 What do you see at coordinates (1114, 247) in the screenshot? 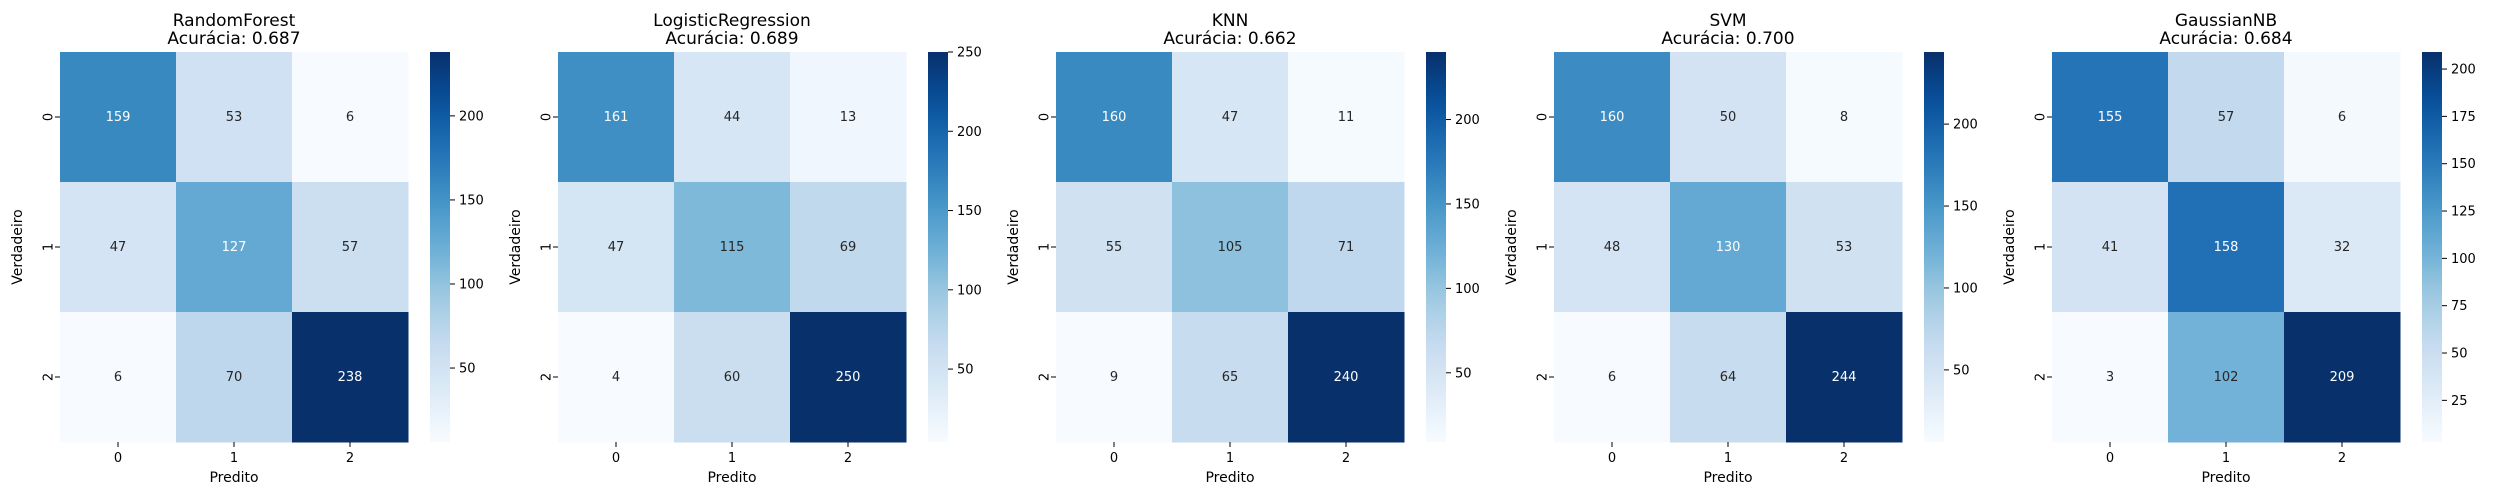
I see `cell-value-label: 55` at bounding box center [1114, 247].